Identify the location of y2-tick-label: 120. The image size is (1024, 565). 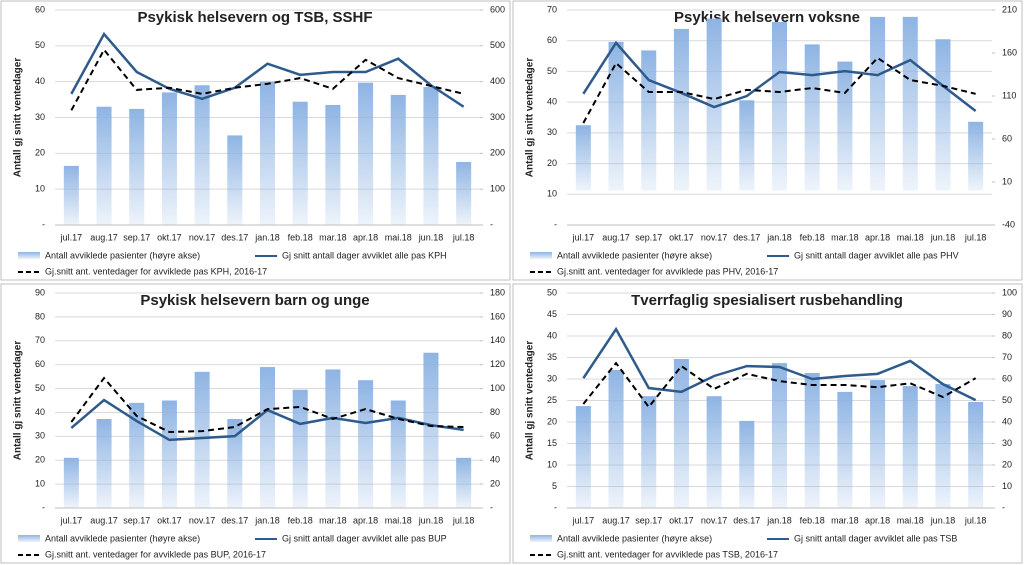
(497, 364).